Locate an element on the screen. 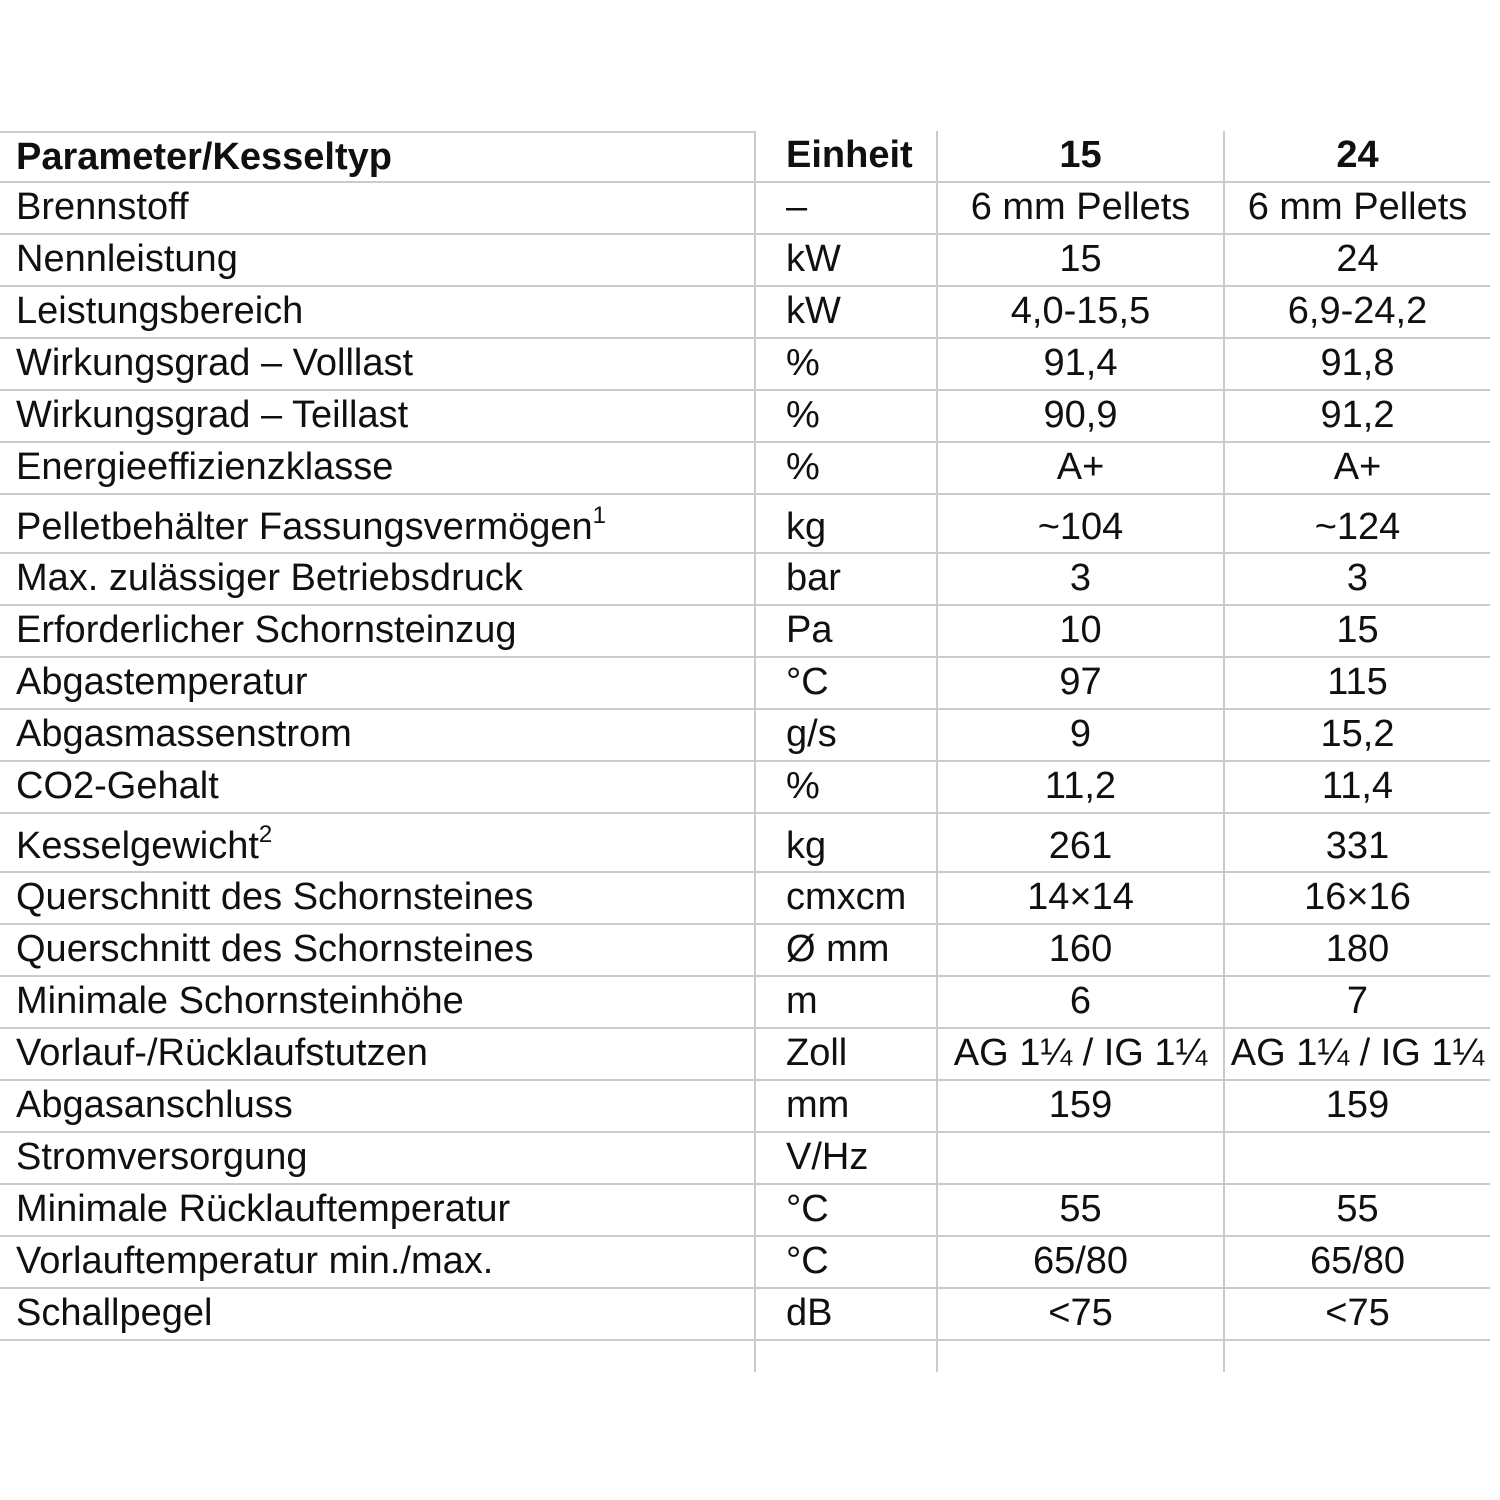  value-15-cell: 91,4 is located at coordinates (1079, 364).